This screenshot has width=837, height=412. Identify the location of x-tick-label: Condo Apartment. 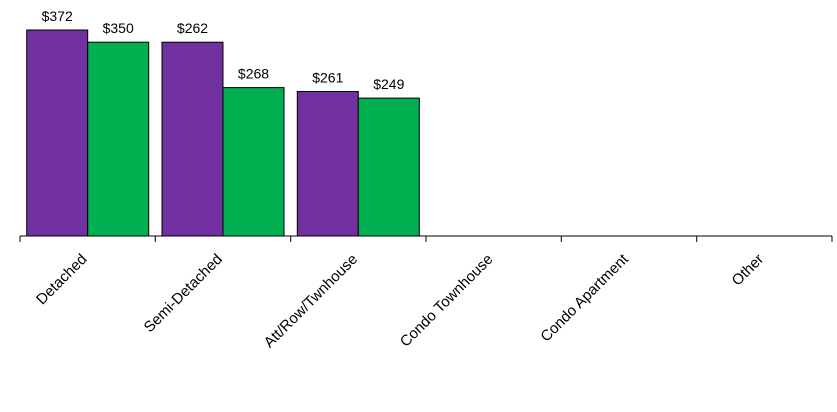
(584, 297).